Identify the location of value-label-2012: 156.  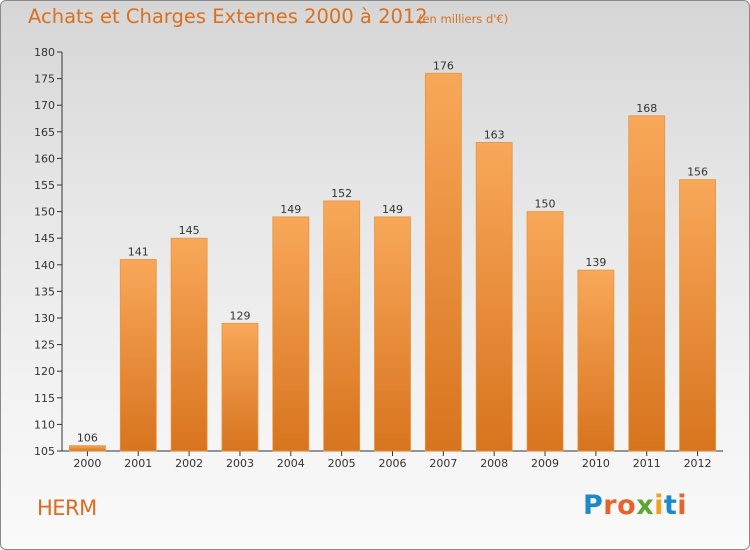
(697, 172).